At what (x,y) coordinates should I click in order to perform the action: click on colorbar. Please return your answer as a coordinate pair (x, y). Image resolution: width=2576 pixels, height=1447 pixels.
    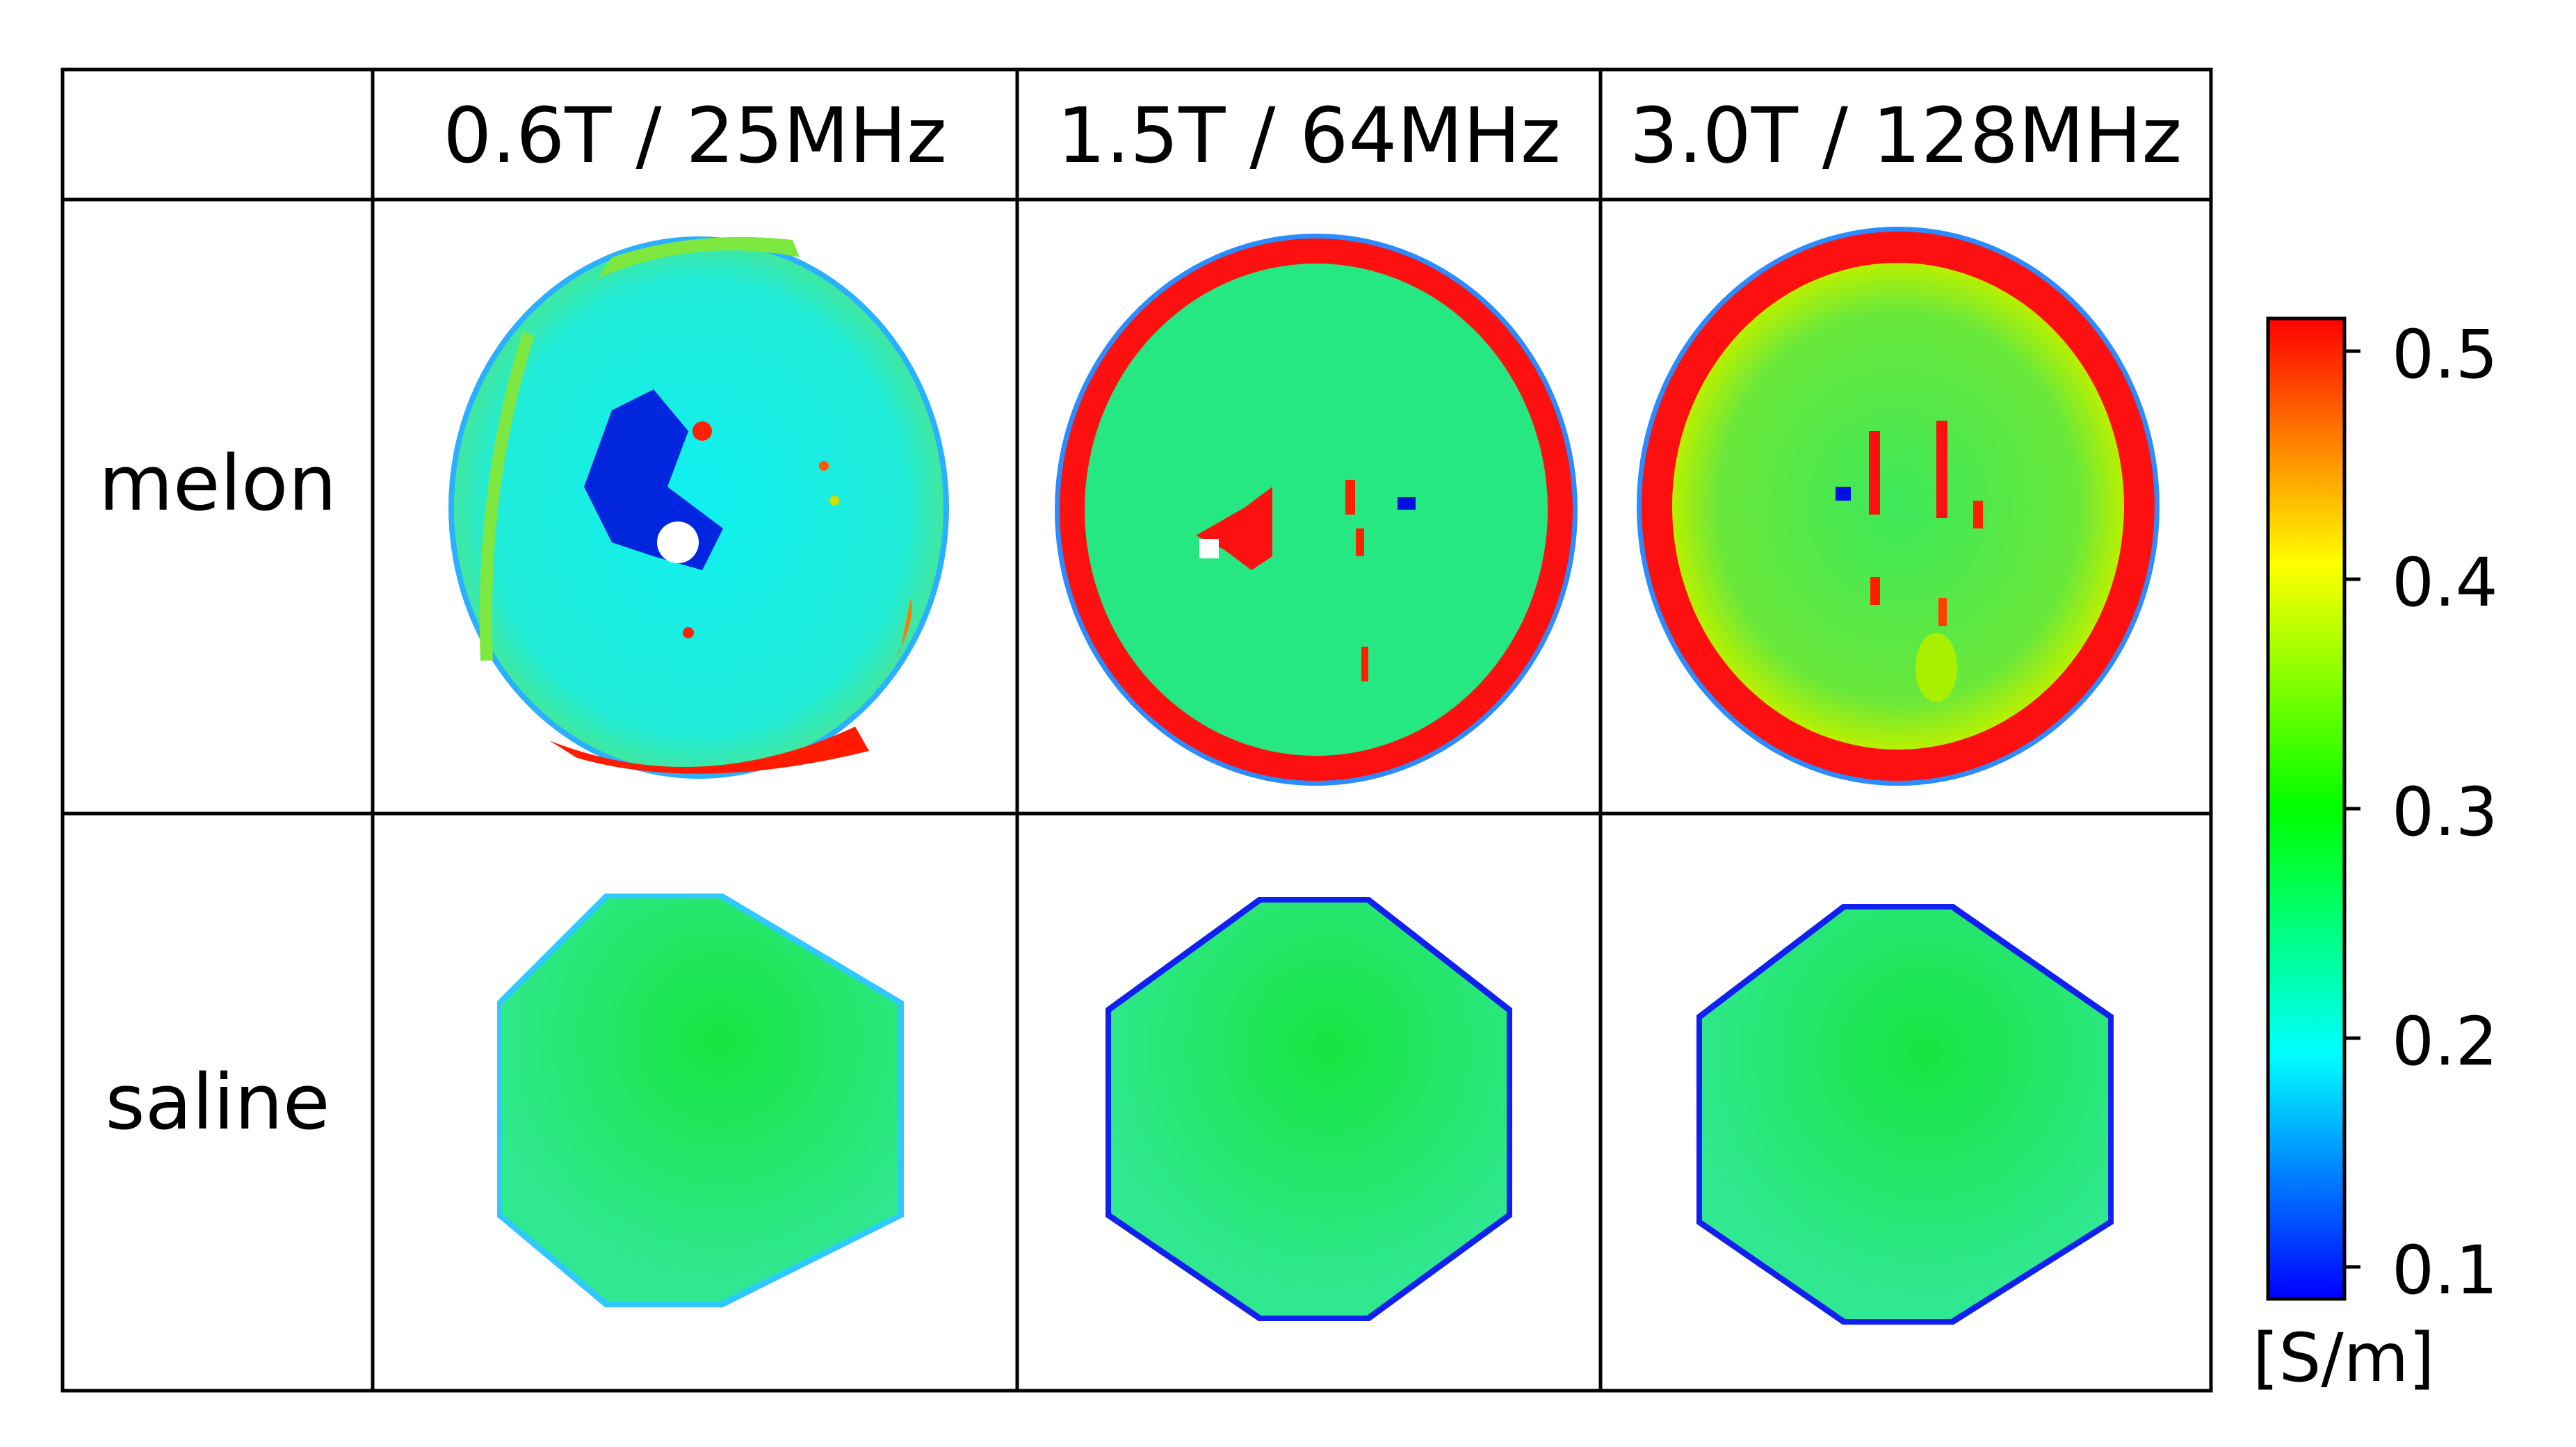
    Looking at the image, I should click on (2313, 808).